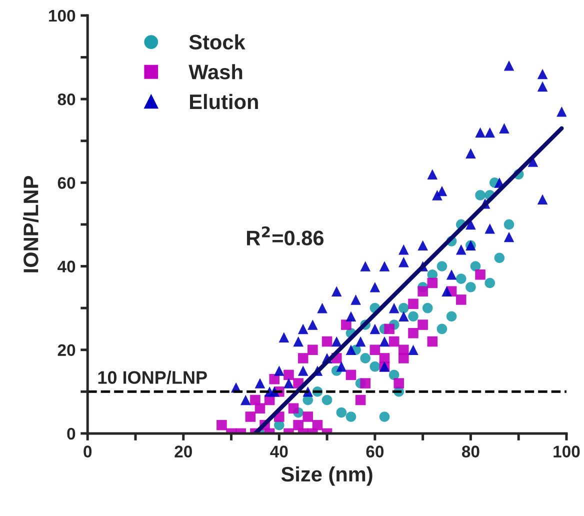  I want to click on x-tick-label: 40, so click(279, 452).